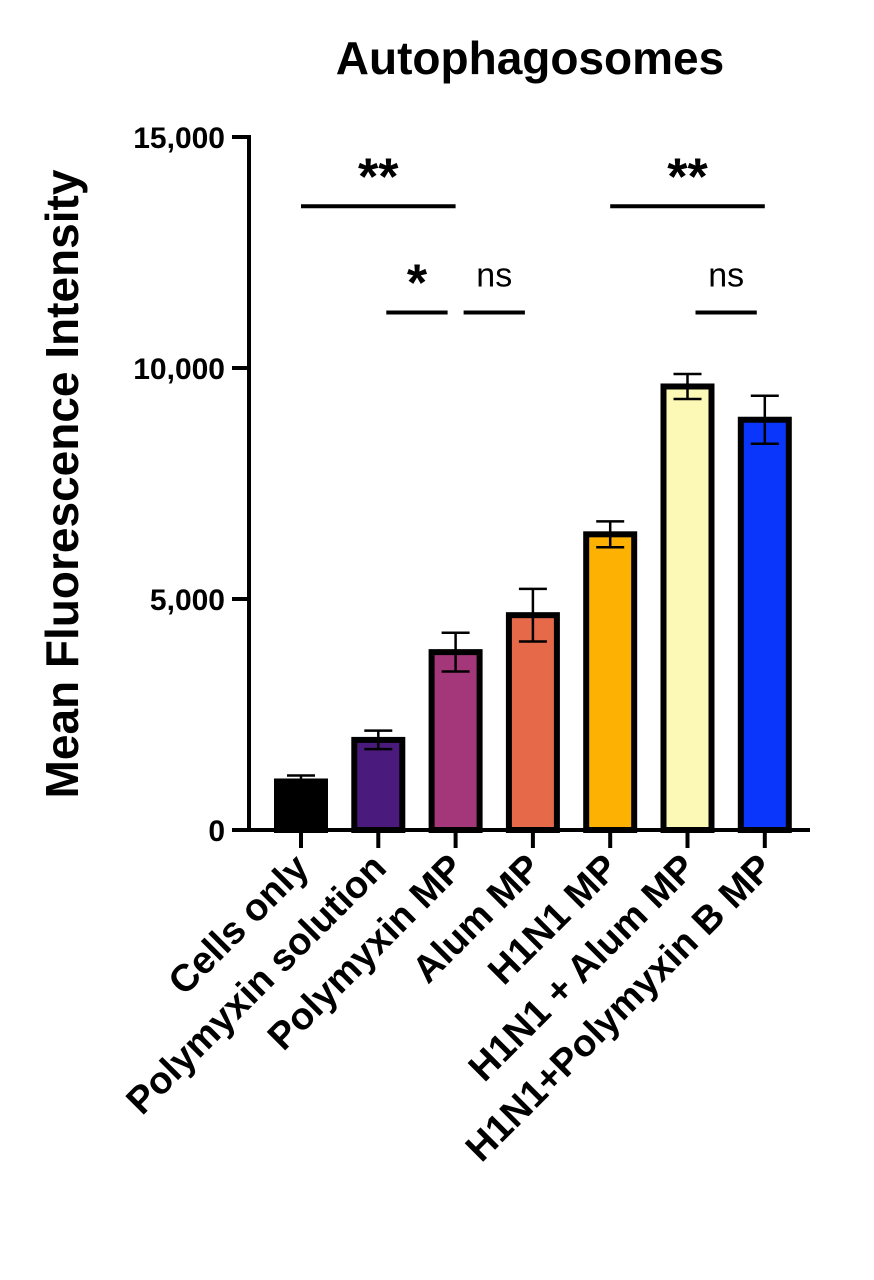 The width and height of the screenshot is (874, 1280). What do you see at coordinates (192, 485) in the screenshot?
I see `y-axis: 0 5,000 10,000 15,000` at bounding box center [192, 485].